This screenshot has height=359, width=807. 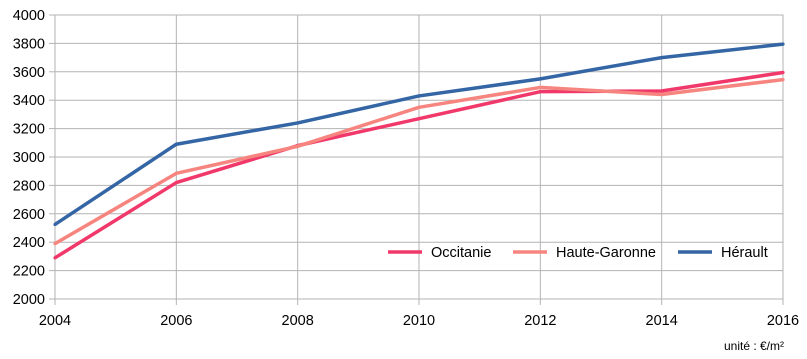 What do you see at coordinates (419, 321) in the screenshot?
I see `x-tick-label: 2010` at bounding box center [419, 321].